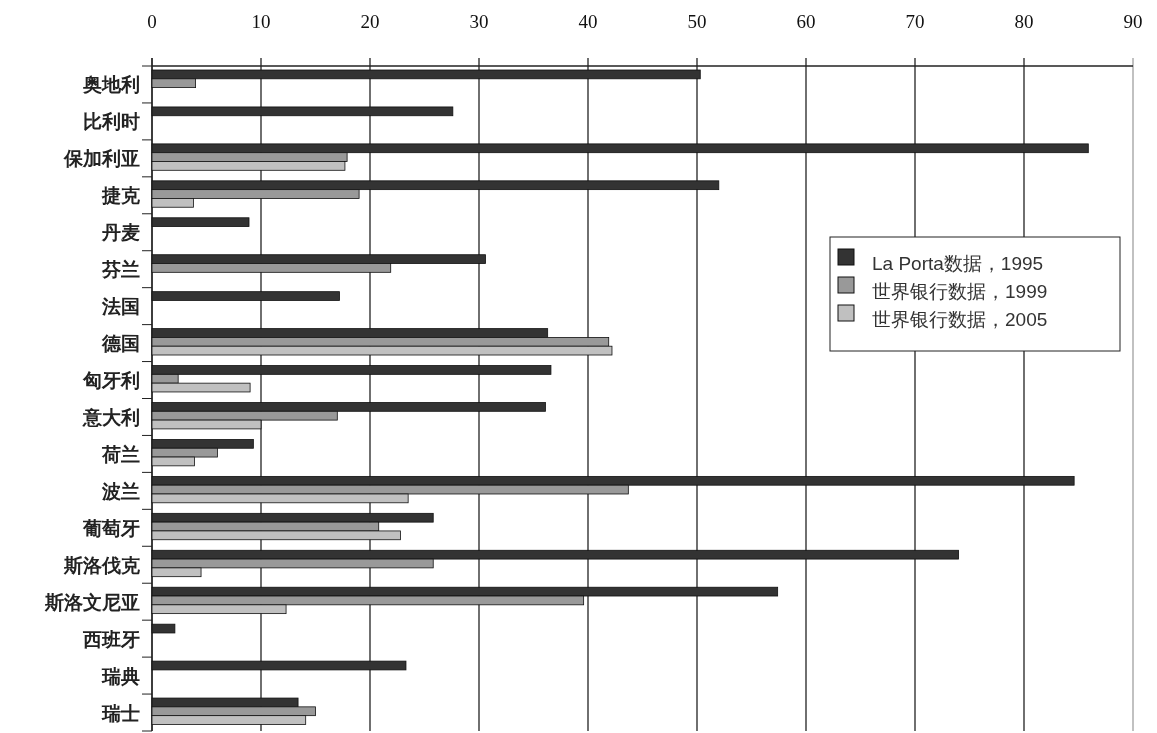 This screenshot has width=1157, height=733. What do you see at coordinates (120, 270) in the screenshot?
I see `y-tick-label: 芬兰` at bounding box center [120, 270].